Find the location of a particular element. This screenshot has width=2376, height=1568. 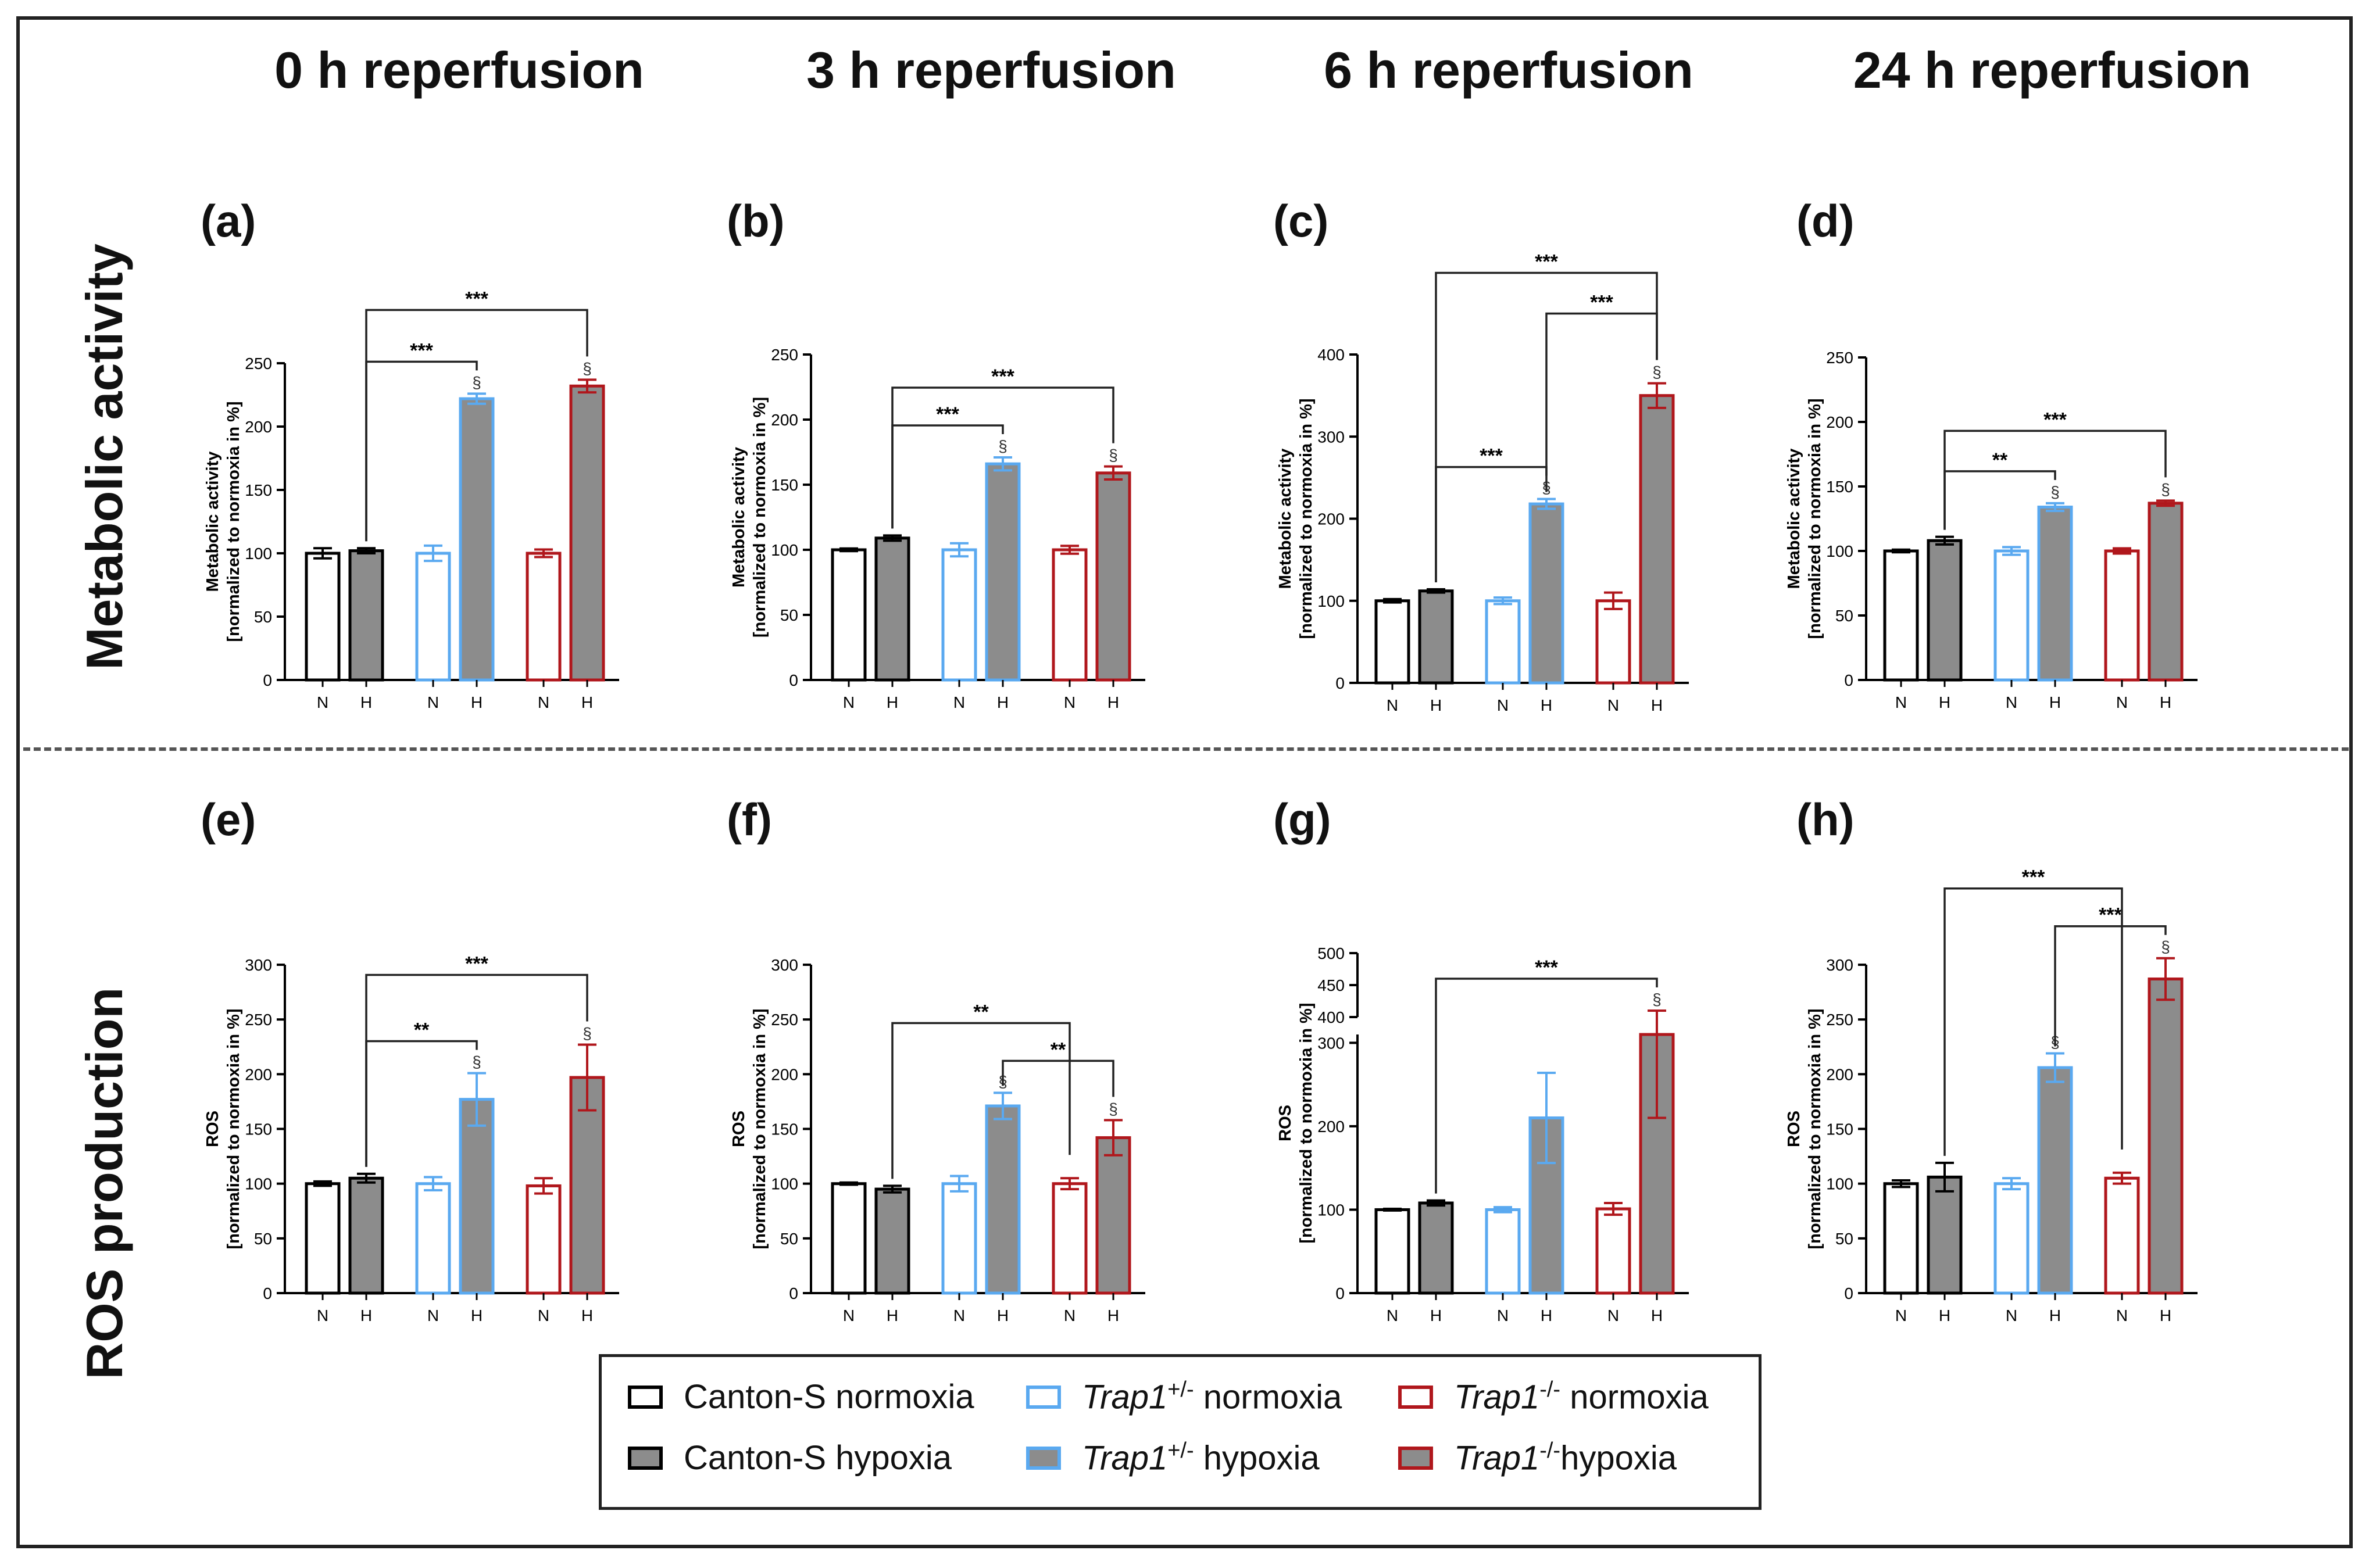

y-tick-label: 400 is located at coordinates (1331, 1017).